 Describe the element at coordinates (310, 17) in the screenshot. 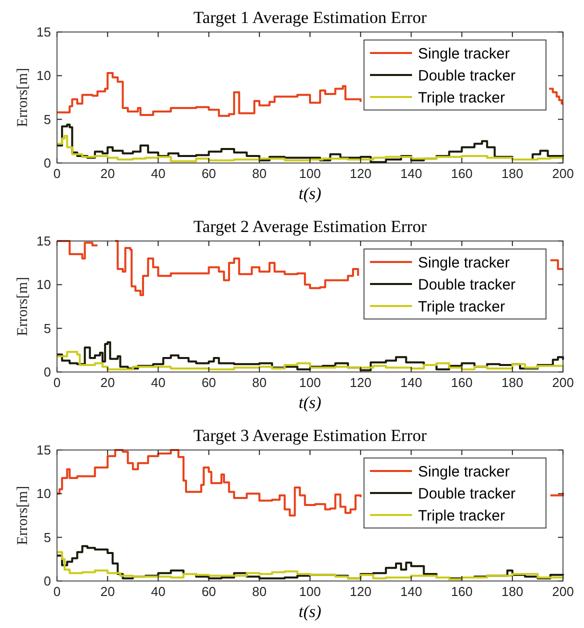

I see `chart-title: Target 1 Average Estimation Error` at that location.